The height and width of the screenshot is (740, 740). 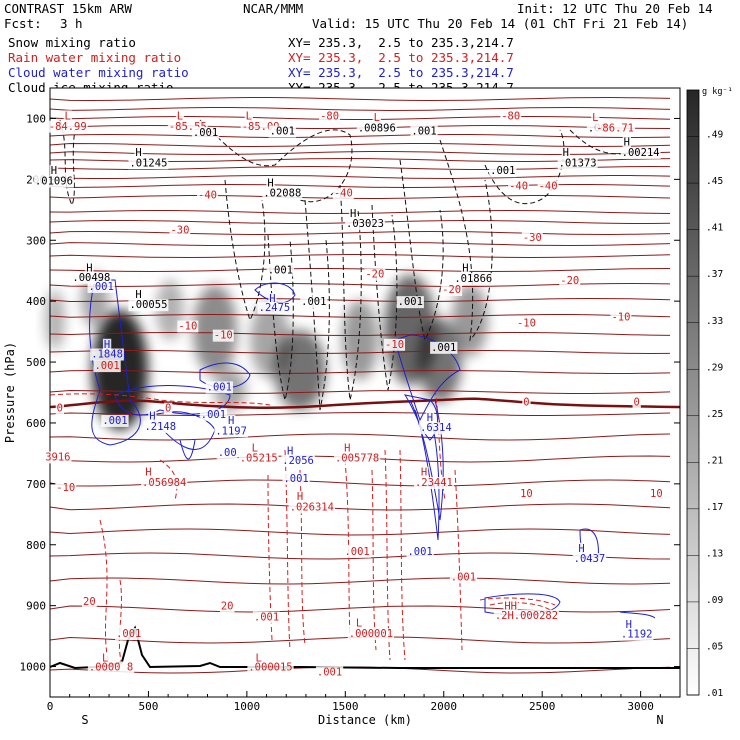 What do you see at coordinates (693, 392) in the screenshot?
I see `colorbar` at bounding box center [693, 392].